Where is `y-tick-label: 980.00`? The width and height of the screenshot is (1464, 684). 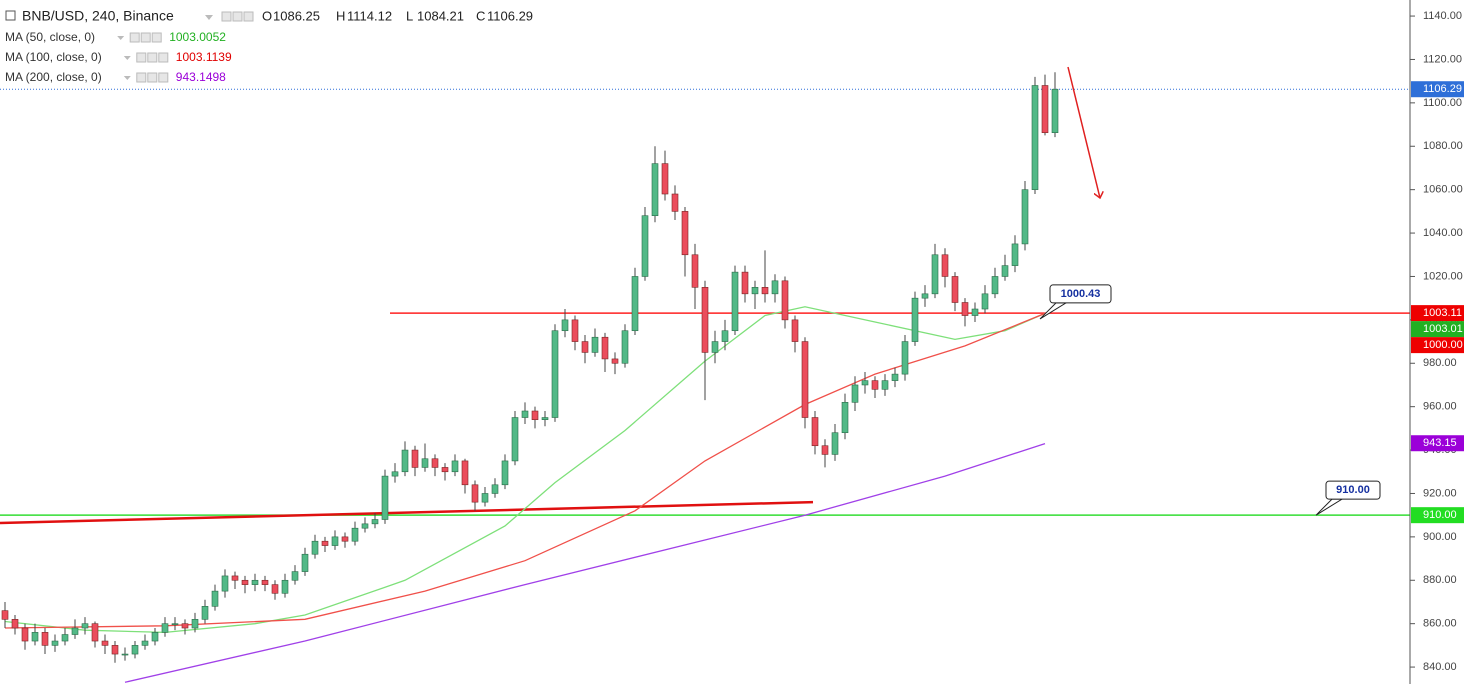
y-tick-label: 980.00 is located at coordinates (1440, 363).